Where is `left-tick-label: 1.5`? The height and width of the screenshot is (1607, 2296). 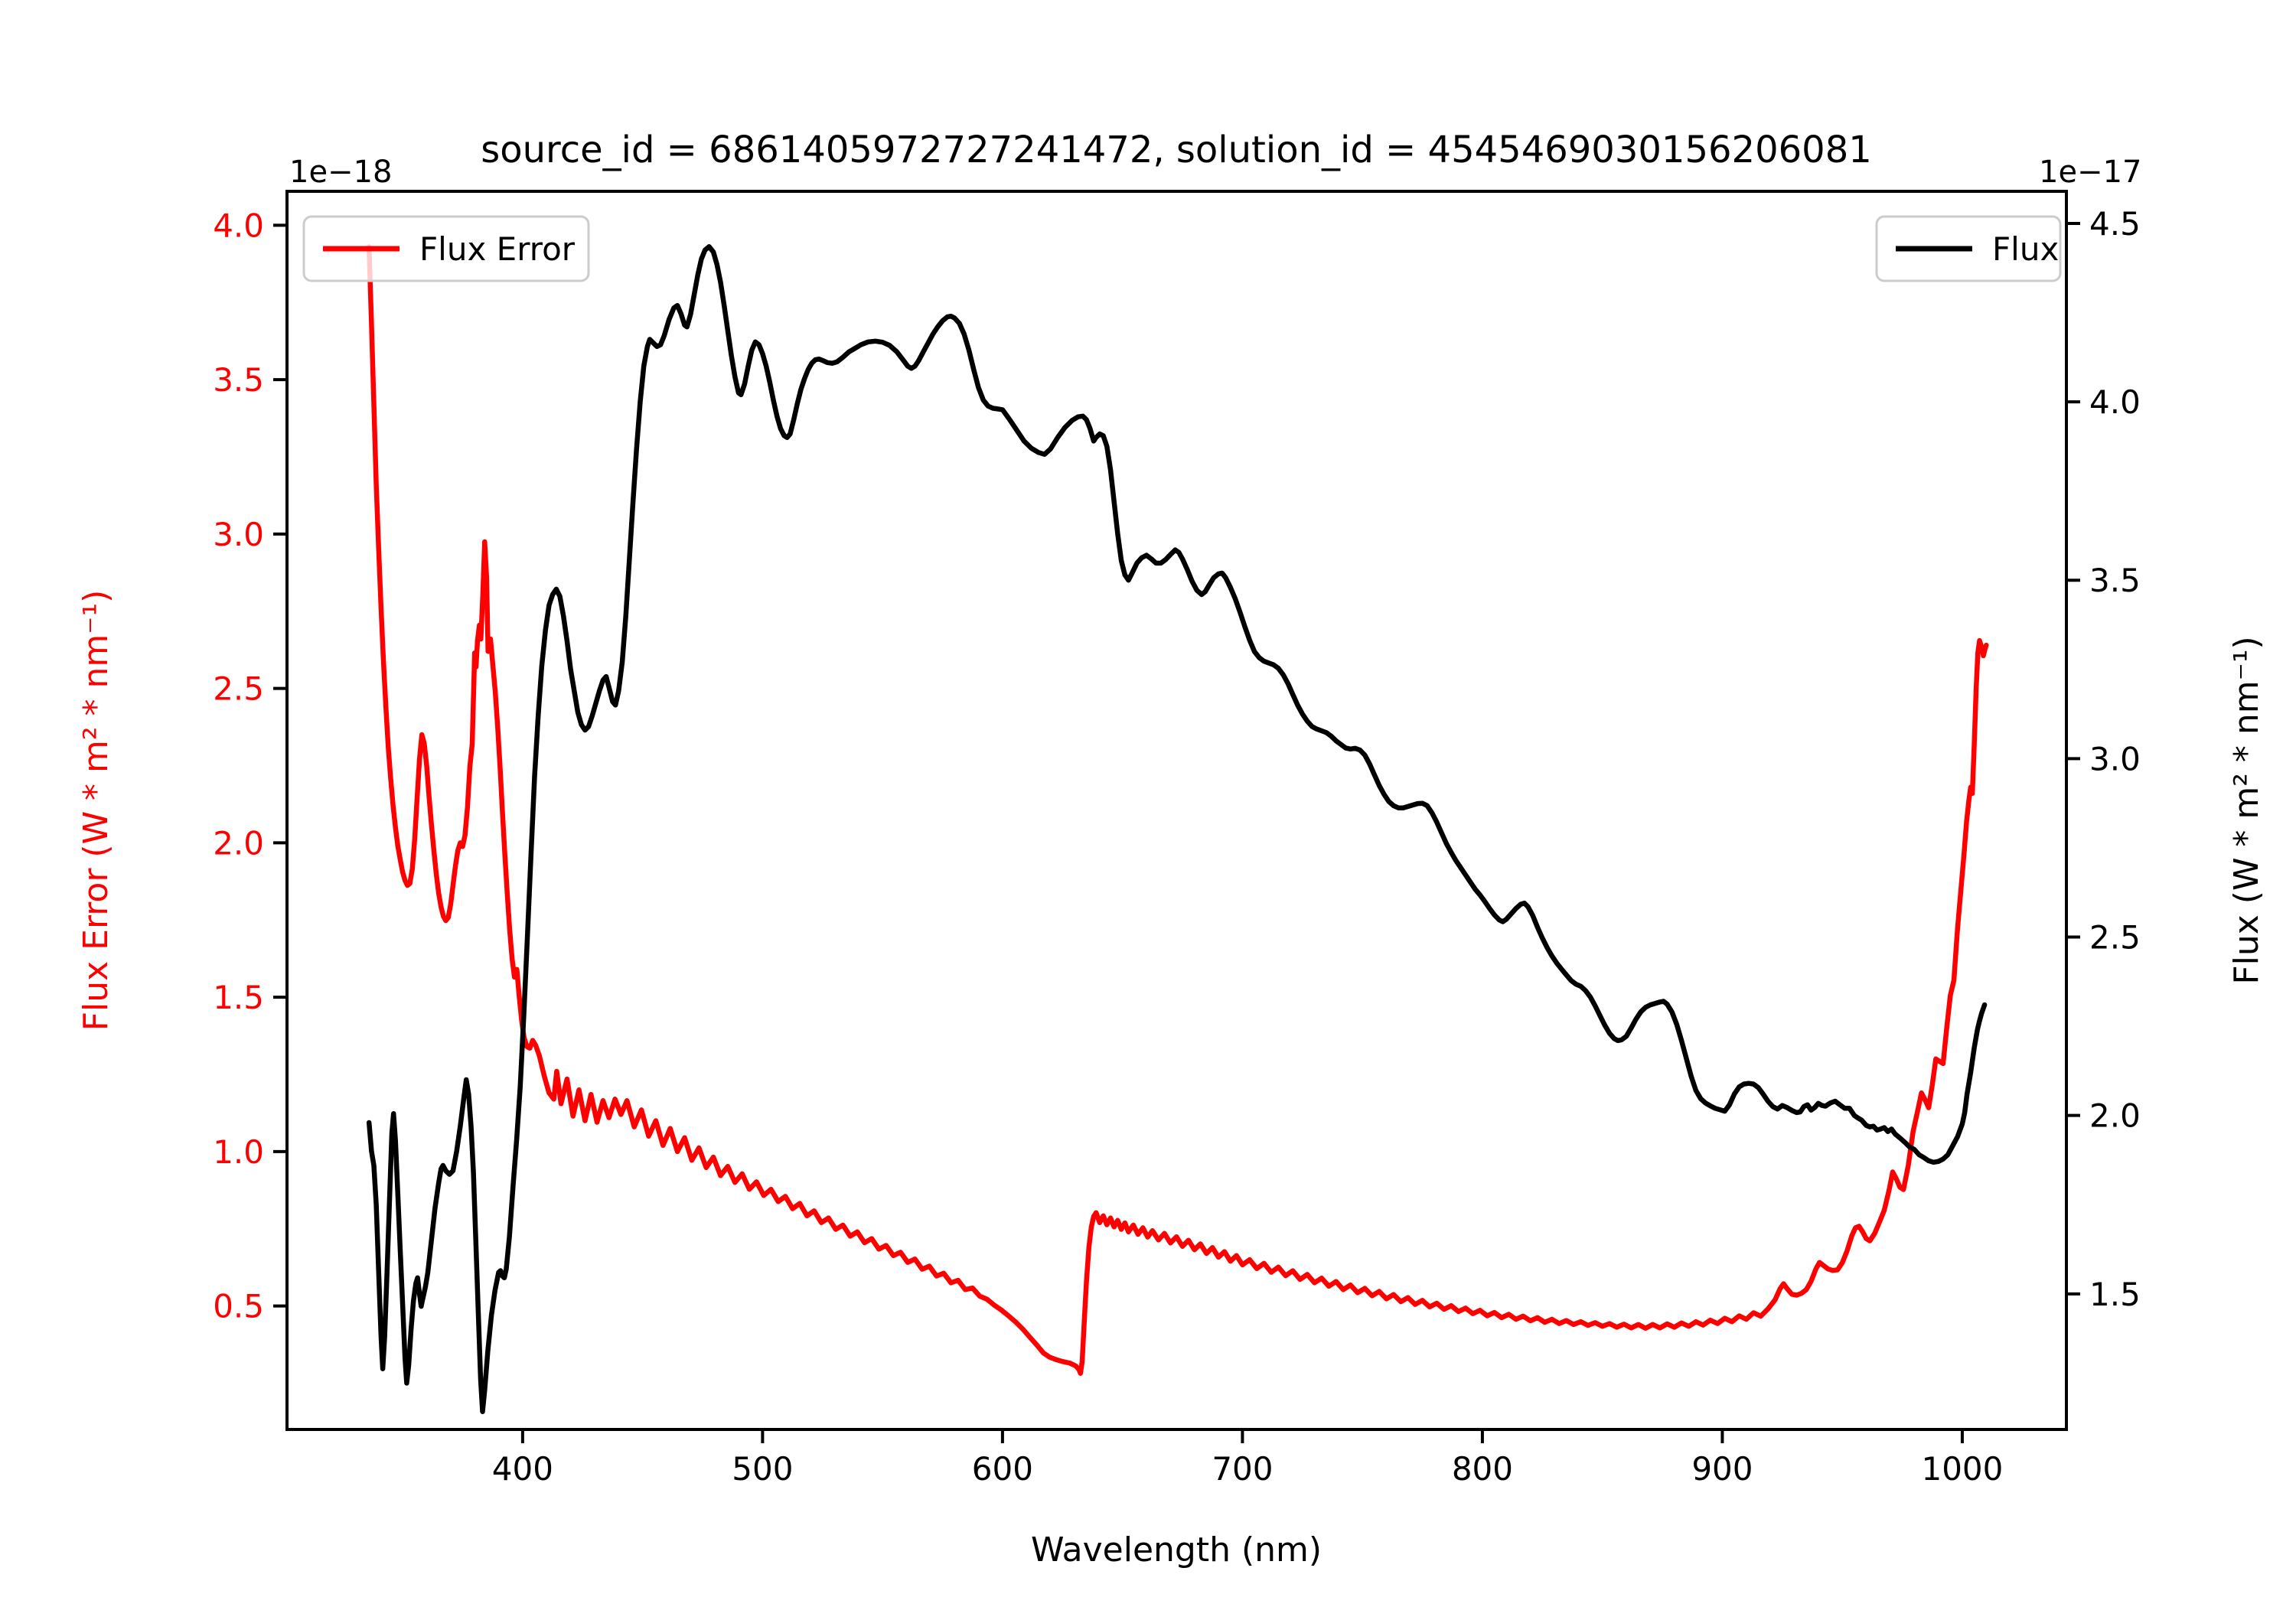 left-tick-label: 1.5 is located at coordinates (238, 997).